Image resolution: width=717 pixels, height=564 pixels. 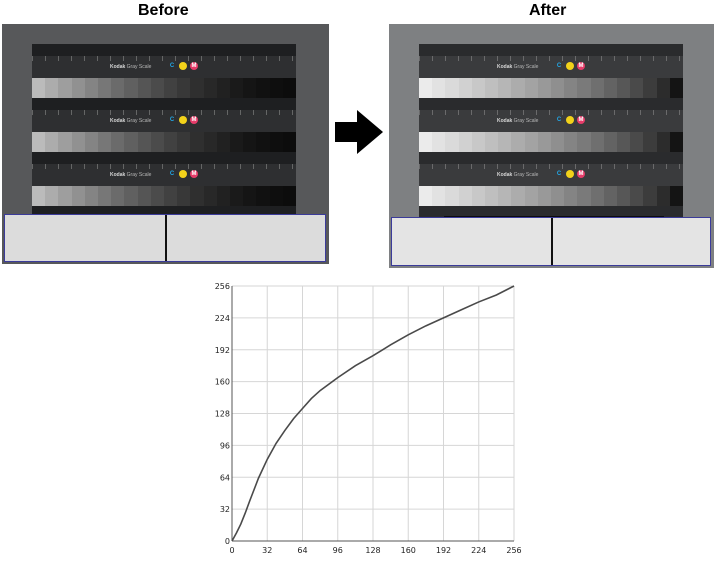 What do you see at coordinates (225, 477) in the screenshot?
I see `y-tick-label: 64` at bounding box center [225, 477].